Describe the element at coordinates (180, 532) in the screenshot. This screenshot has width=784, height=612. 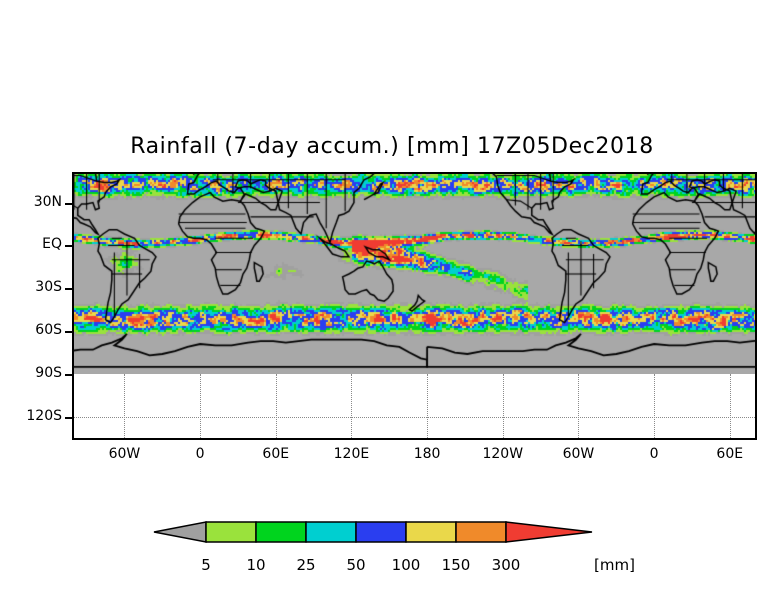
I see `colorbar-arrow-left` at that location.